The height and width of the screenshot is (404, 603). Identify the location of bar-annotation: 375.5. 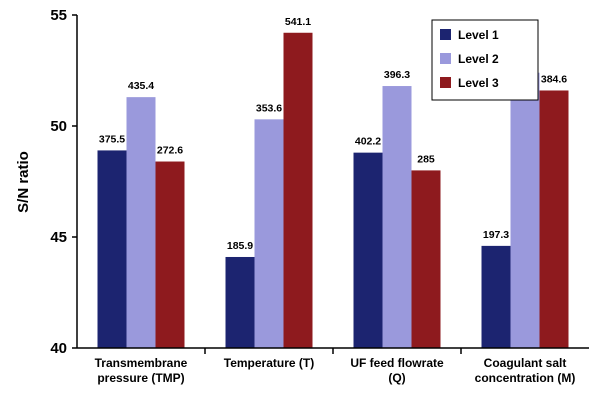
(112, 139).